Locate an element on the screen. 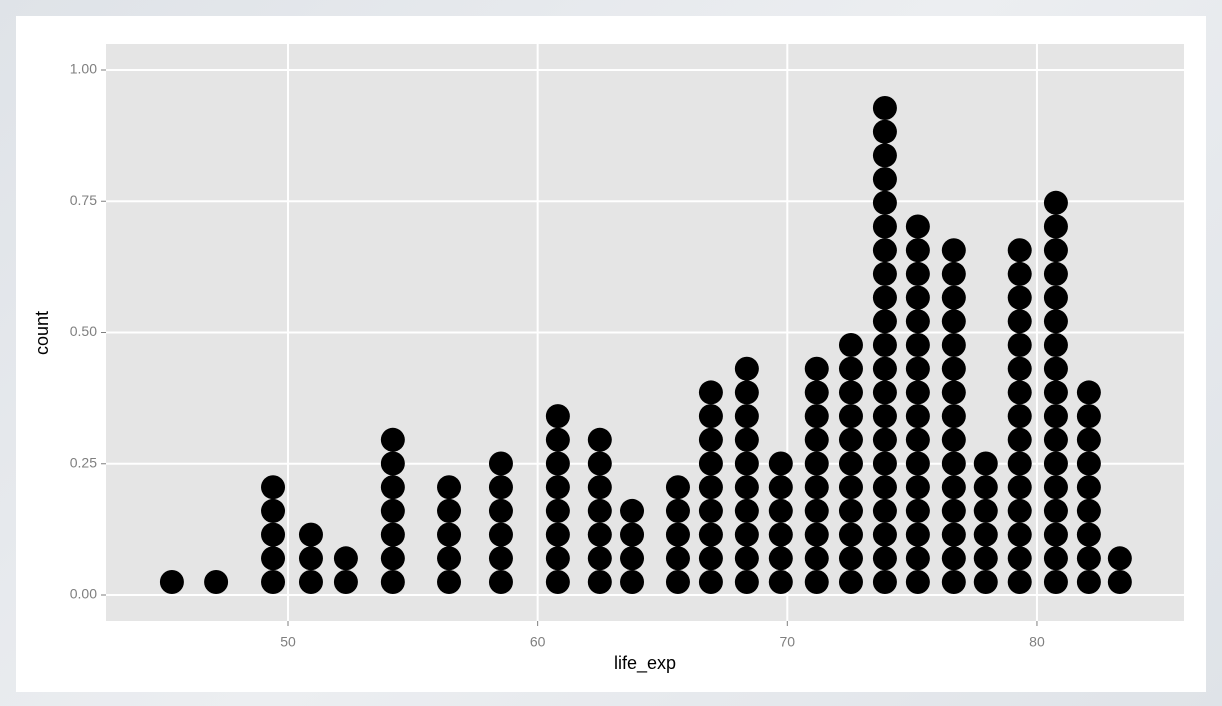 This screenshot has width=1222, height=706. y-axis-title: count is located at coordinates (42, 333).